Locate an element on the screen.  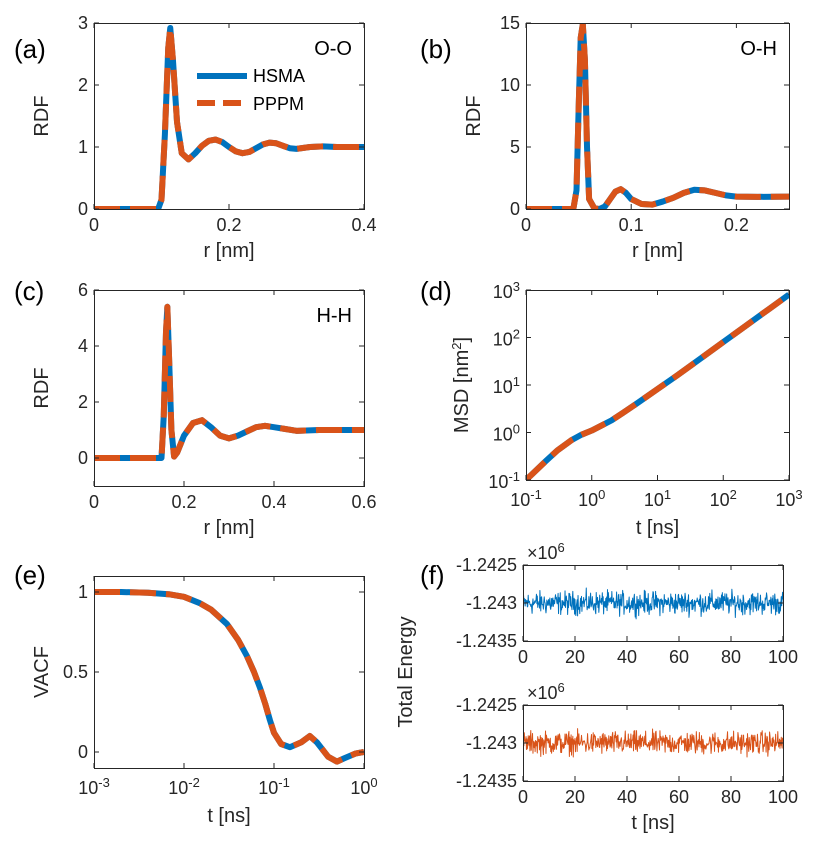
x-tick-label: 10² is located at coordinates (723, 499).